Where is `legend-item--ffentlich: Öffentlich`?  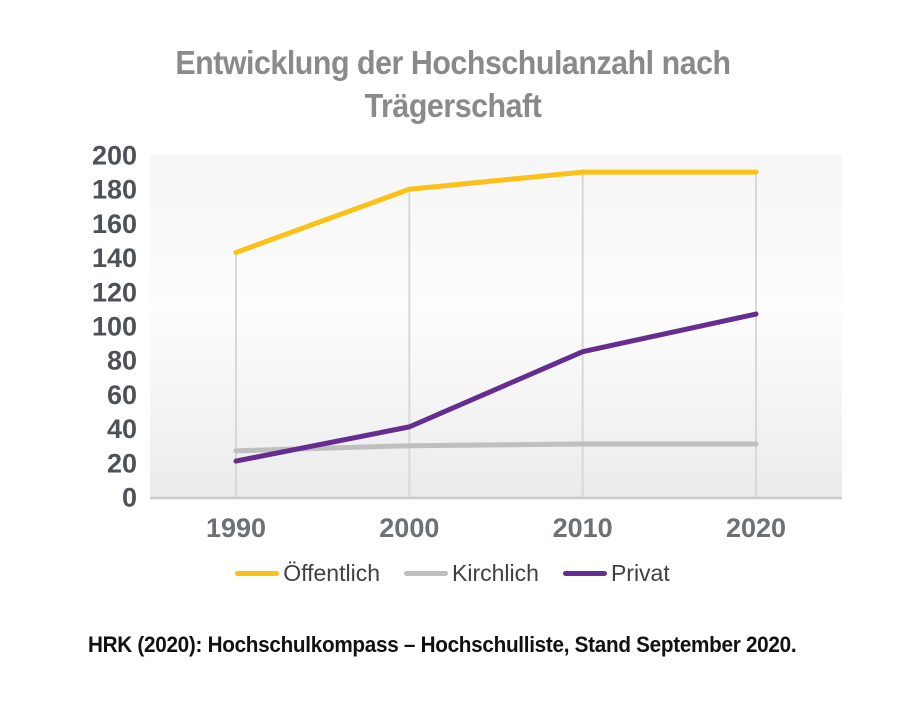
legend-item--ffentlich: Öffentlich is located at coordinates (307, 573).